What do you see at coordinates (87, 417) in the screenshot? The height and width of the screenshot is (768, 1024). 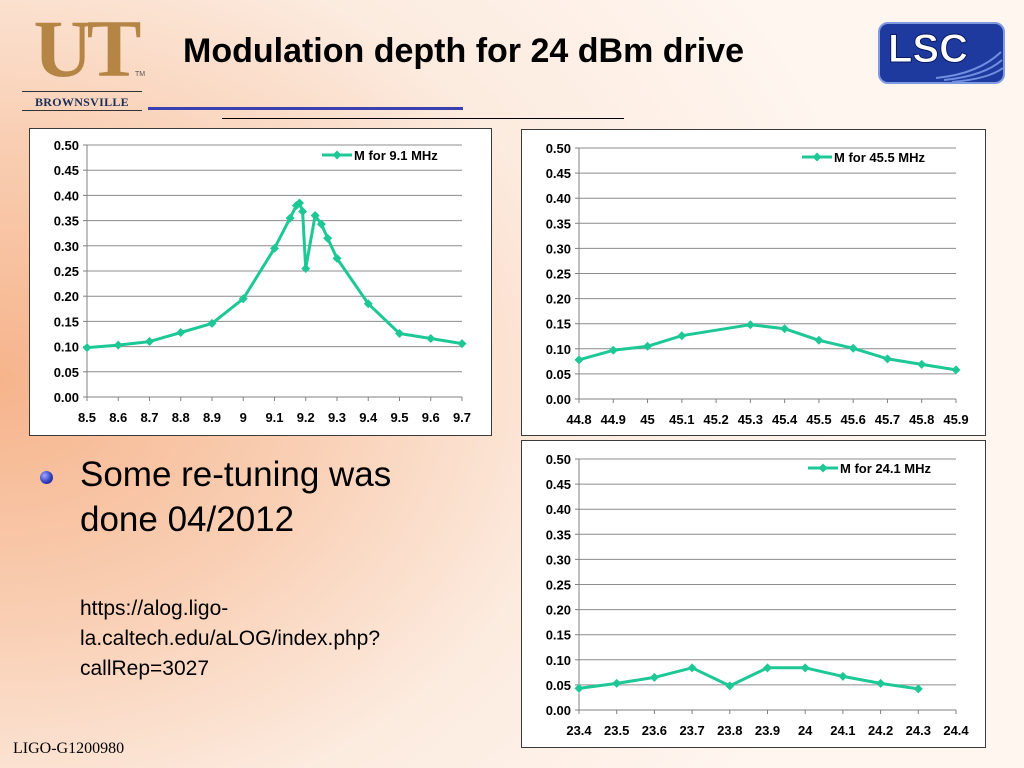 I see `x-tick-label: 8.5` at bounding box center [87, 417].